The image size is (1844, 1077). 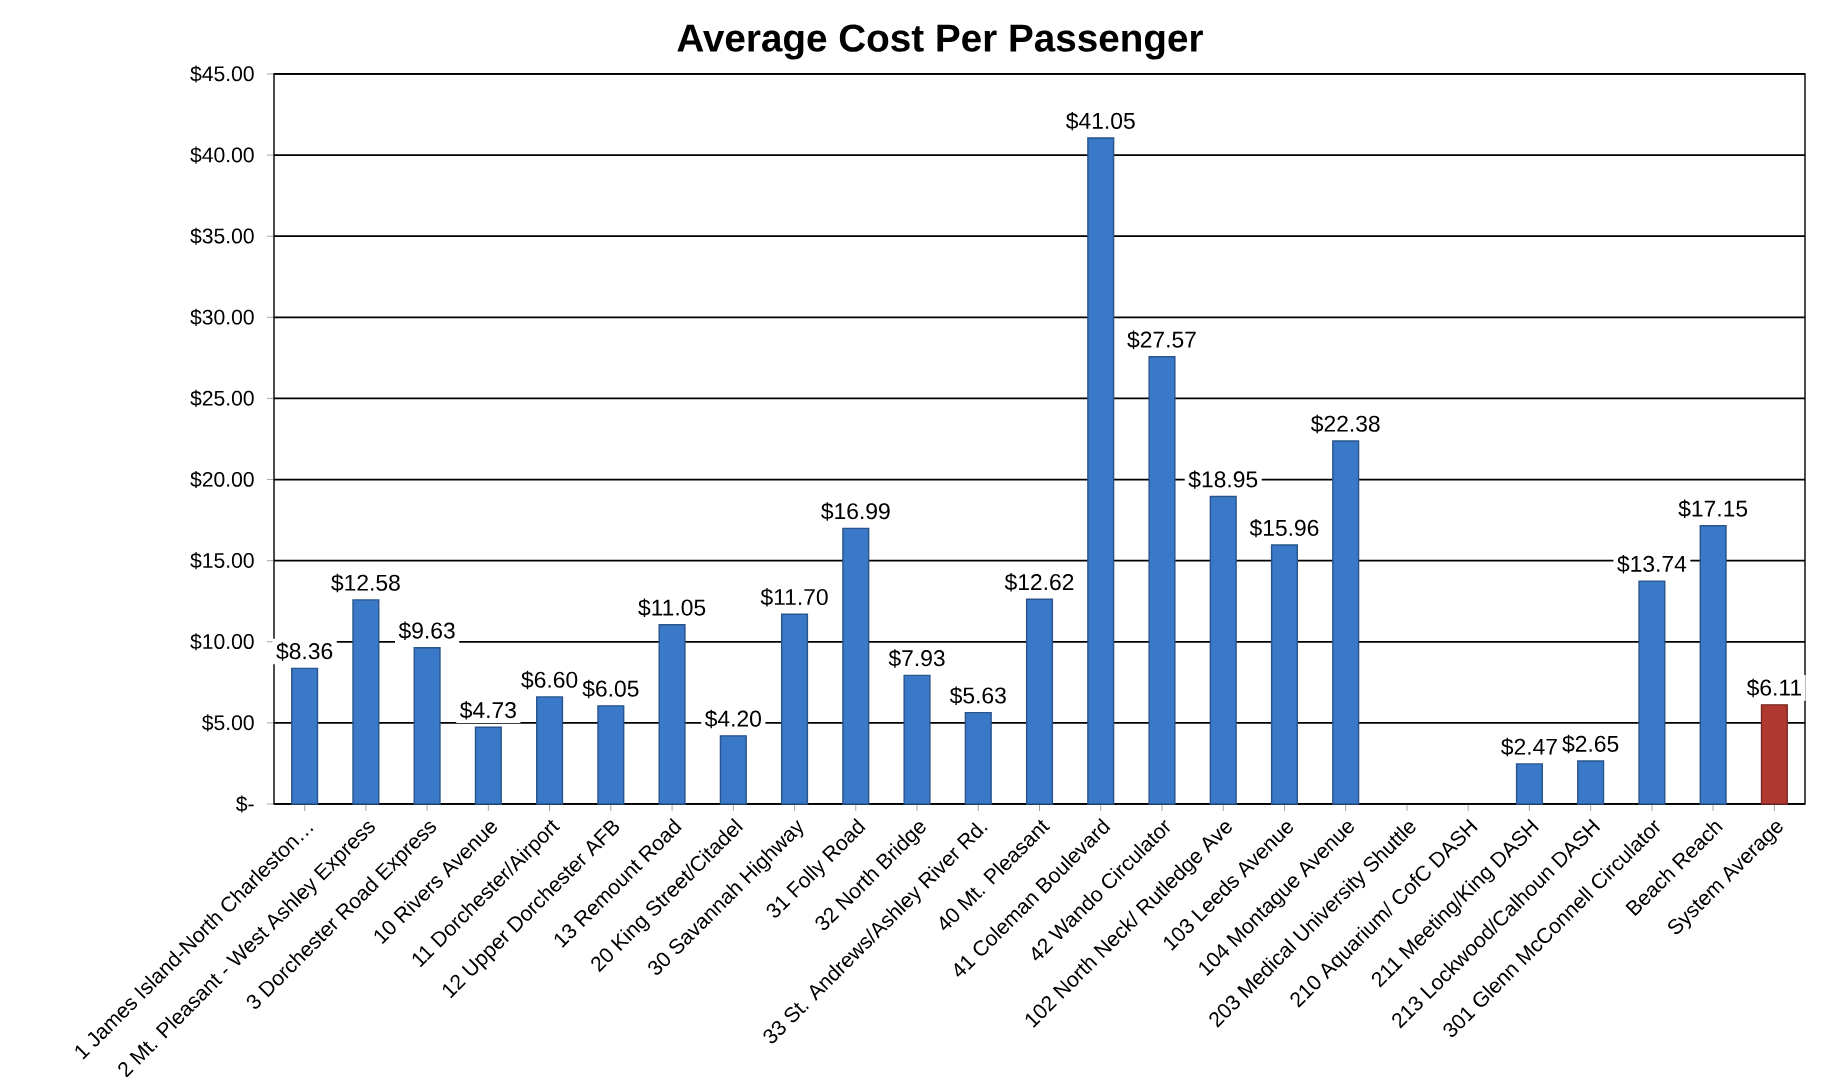 I want to click on data-label: $4.73, so click(x=487, y=710).